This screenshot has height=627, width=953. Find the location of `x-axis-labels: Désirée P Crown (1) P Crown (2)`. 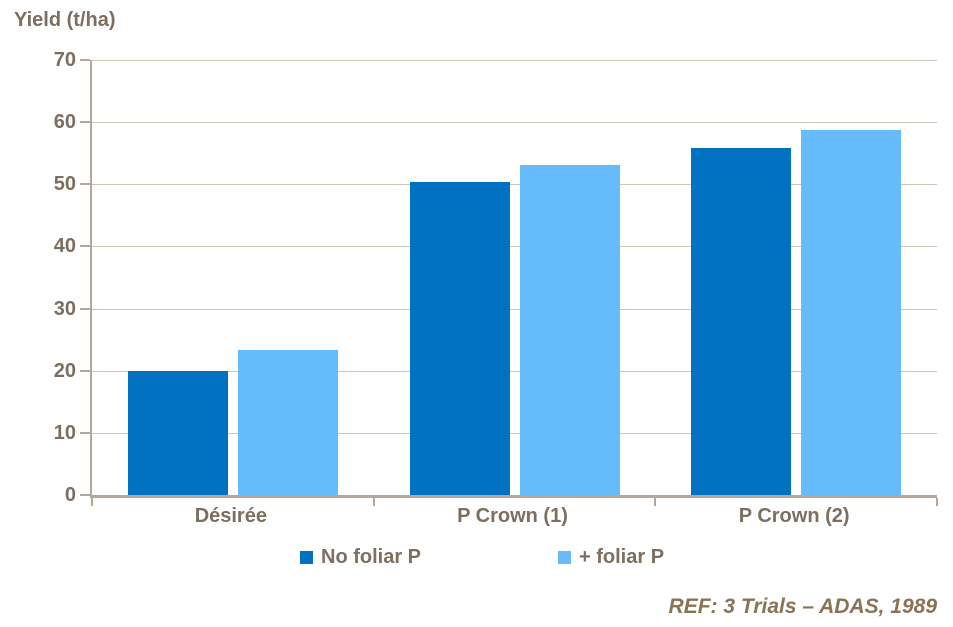

x-axis-labels: Désirée P Crown (1) P Crown (2) is located at coordinates (512, 516).